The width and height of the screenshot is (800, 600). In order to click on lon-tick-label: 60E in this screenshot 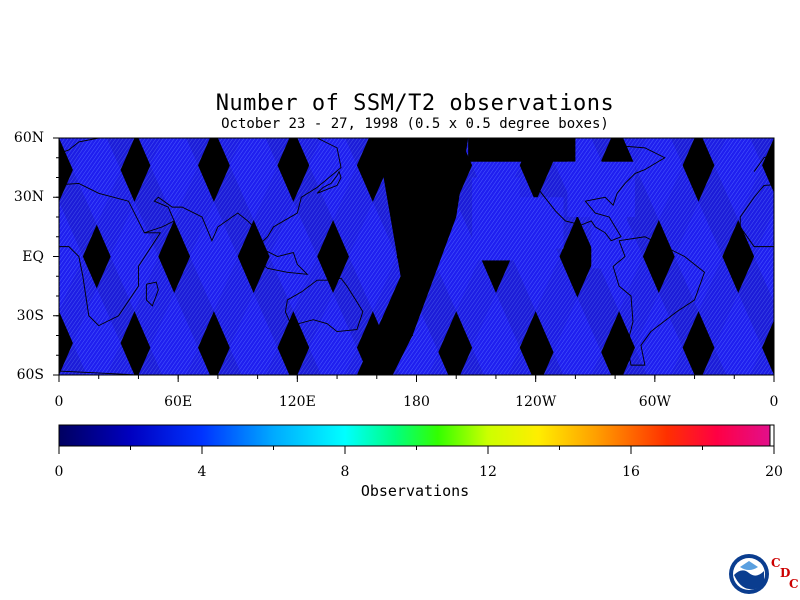, I will do `click(178, 402)`.